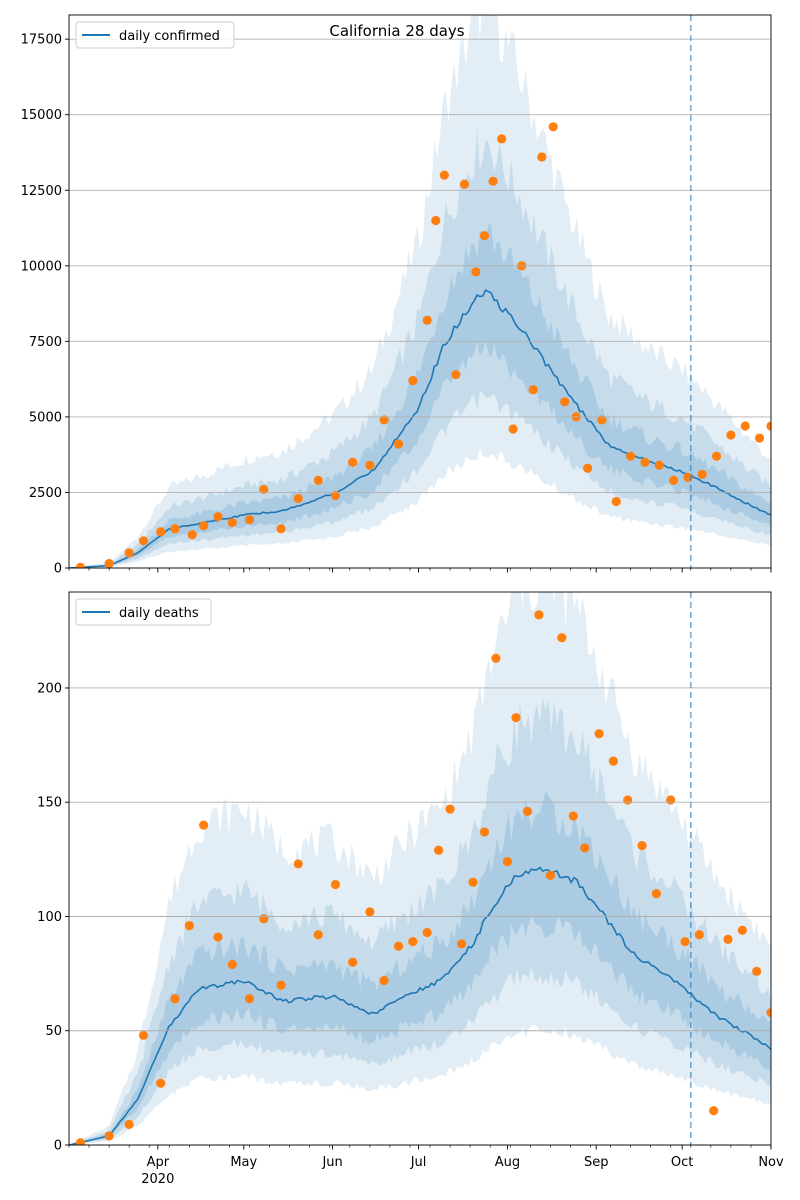 Image resolution: width=800 pixels, height=1200 pixels. I want to click on legend: daily deaths, so click(143, 612).